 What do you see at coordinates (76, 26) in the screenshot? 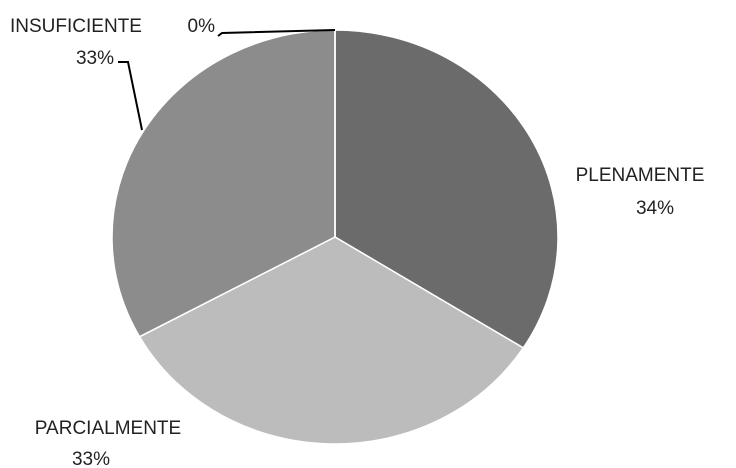
I see `category-label: INSUFICIENTE` at bounding box center [76, 26].